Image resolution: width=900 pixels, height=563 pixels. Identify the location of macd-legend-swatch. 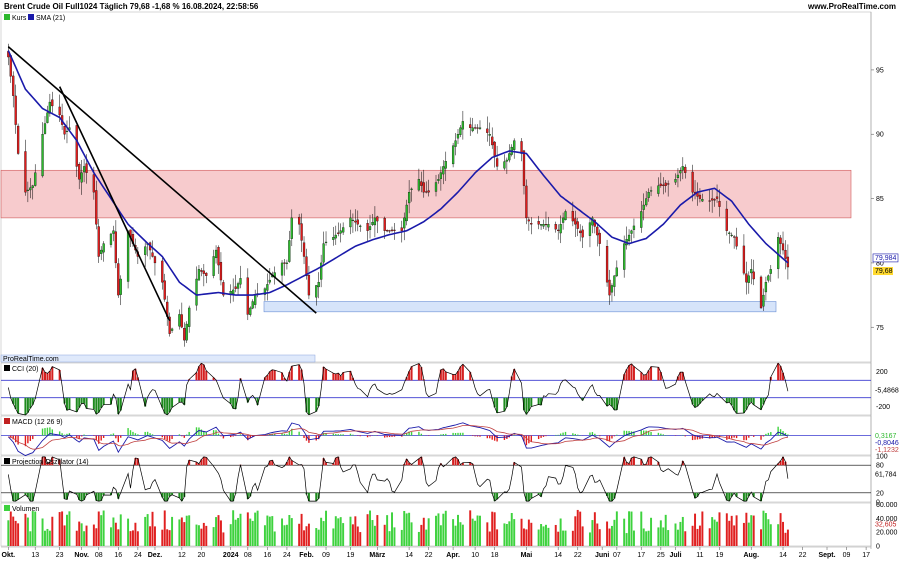
(7, 421).